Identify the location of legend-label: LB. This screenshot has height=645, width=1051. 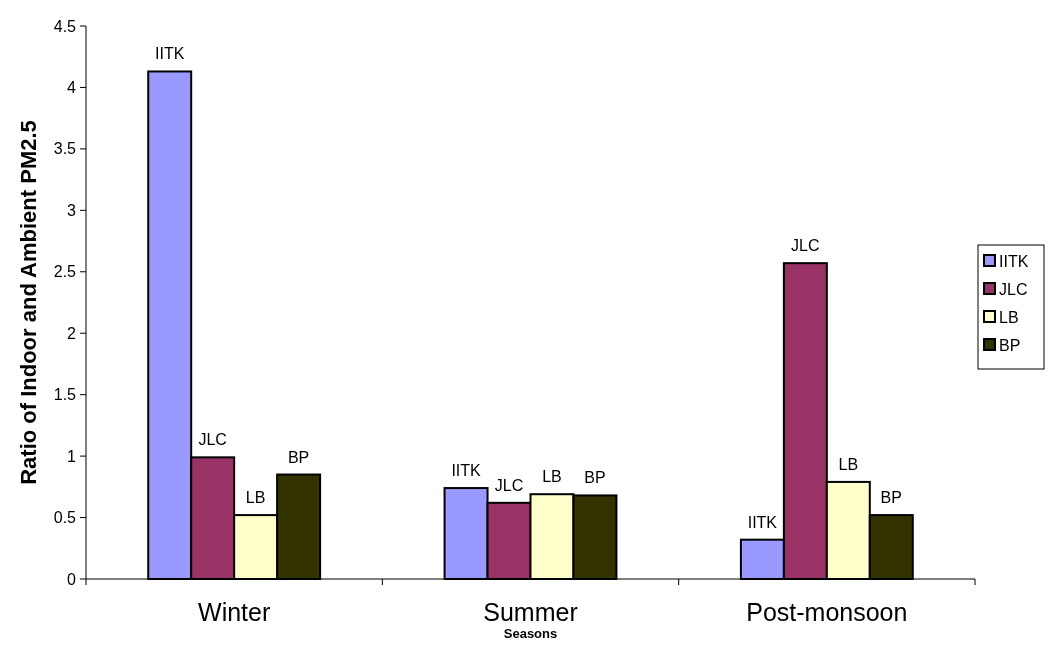
(1009, 317).